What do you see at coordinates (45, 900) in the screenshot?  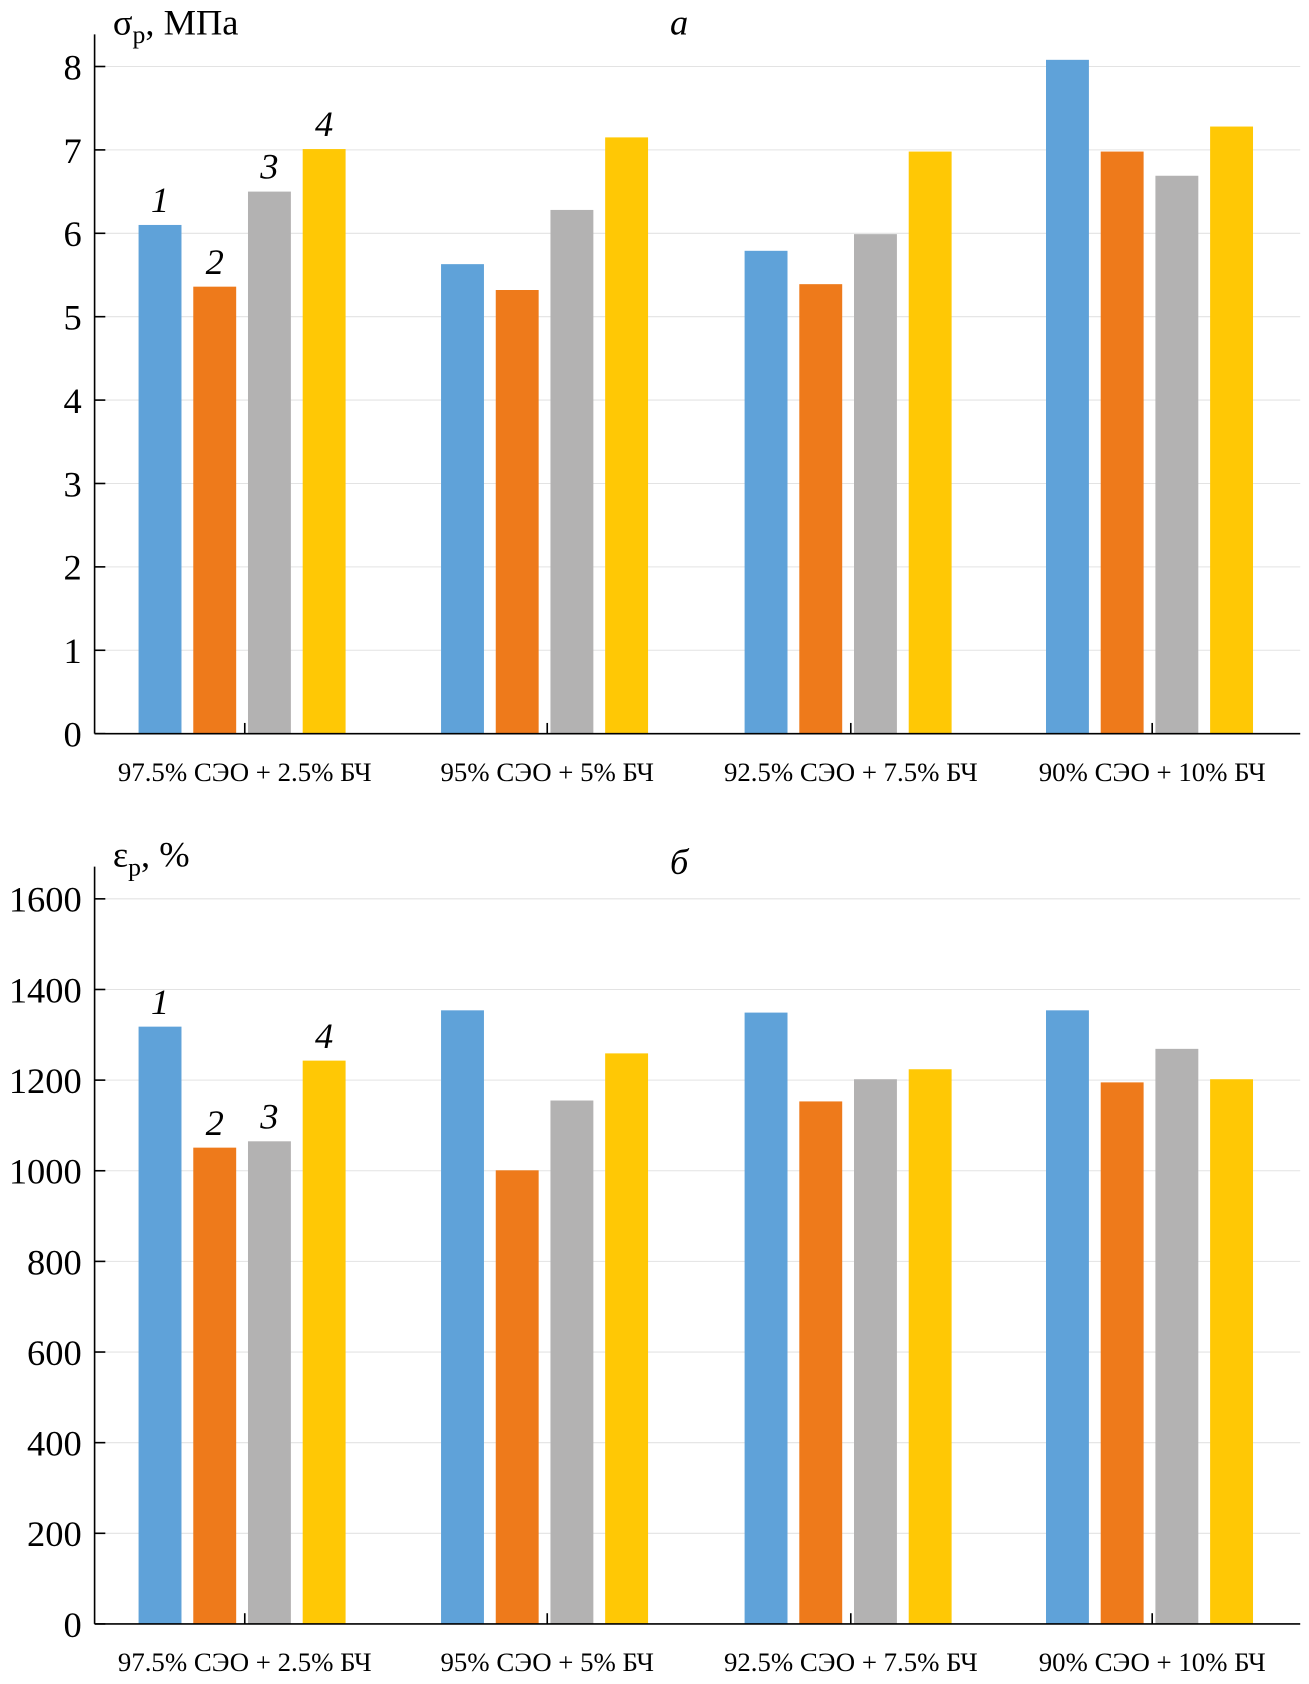 I see `y-tick-label: 1600` at bounding box center [45, 900].